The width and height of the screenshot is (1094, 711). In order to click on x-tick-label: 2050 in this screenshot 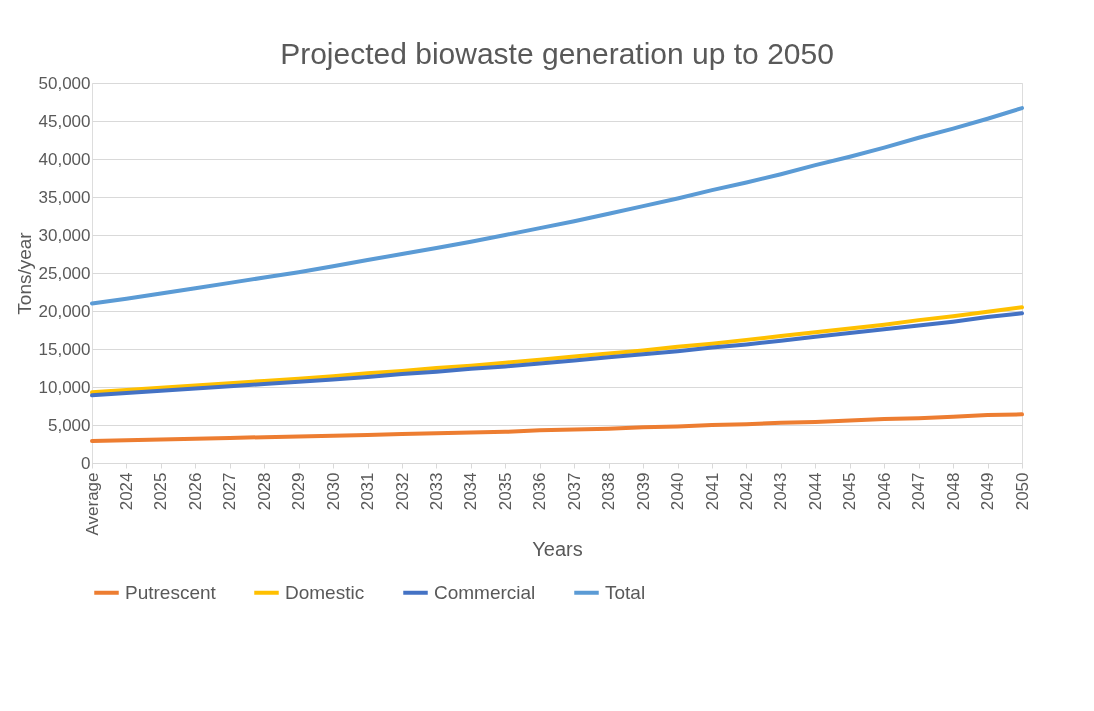, I will do `click(1022, 491)`.